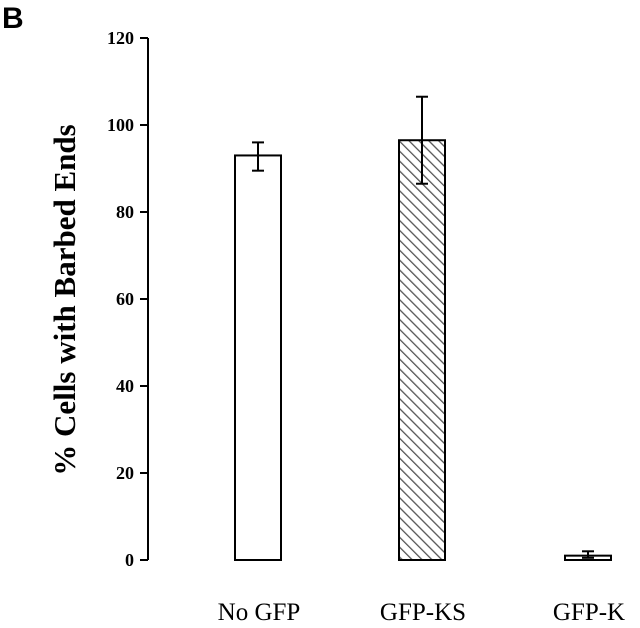 The height and width of the screenshot is (628, 640). Describe the element at coordinates (125, 299) in the screenshot. I see `y-tick-label: 60` at that location.